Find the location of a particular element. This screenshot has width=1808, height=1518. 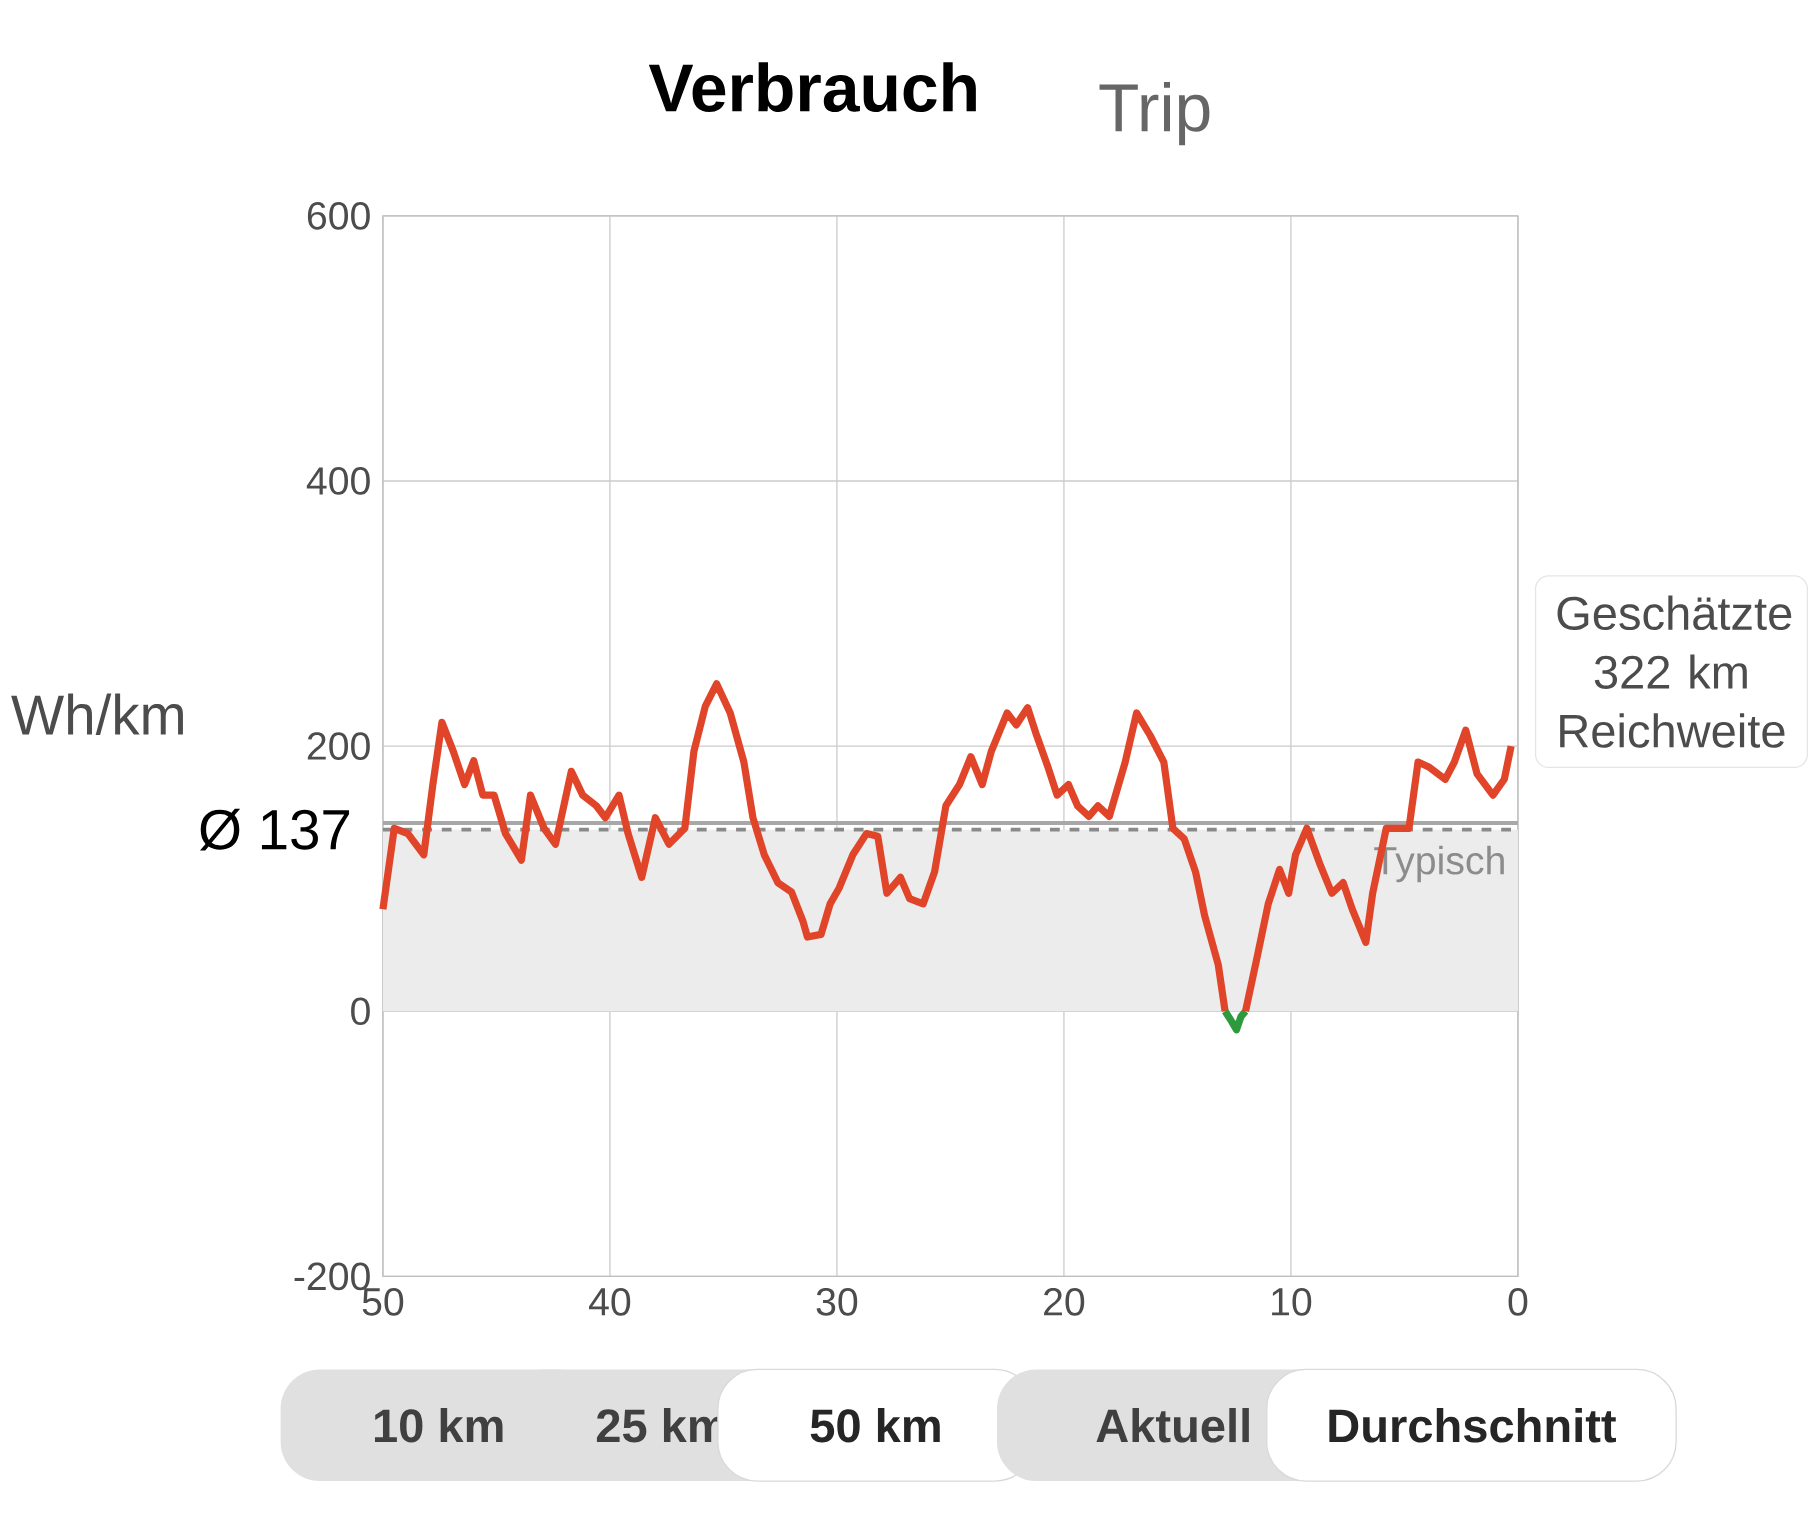

x-tick-label: 40 is located at coordinates (610, 1301).